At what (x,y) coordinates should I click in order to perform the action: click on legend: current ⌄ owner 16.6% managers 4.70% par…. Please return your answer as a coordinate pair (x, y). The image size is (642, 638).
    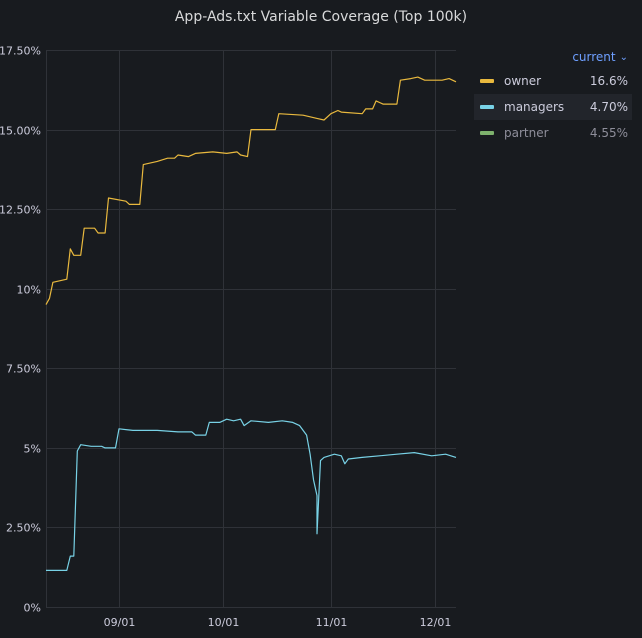
    Looking at the image, I should click on (553, 96).